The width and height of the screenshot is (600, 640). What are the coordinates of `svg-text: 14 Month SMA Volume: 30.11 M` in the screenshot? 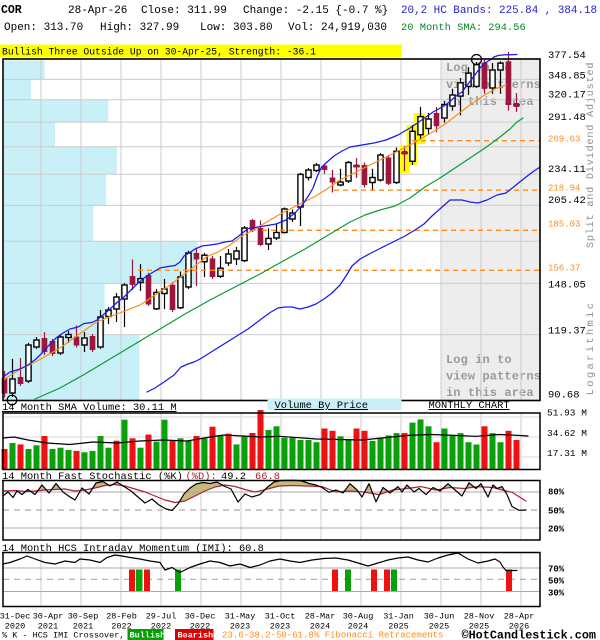 It's located at (89, 408).